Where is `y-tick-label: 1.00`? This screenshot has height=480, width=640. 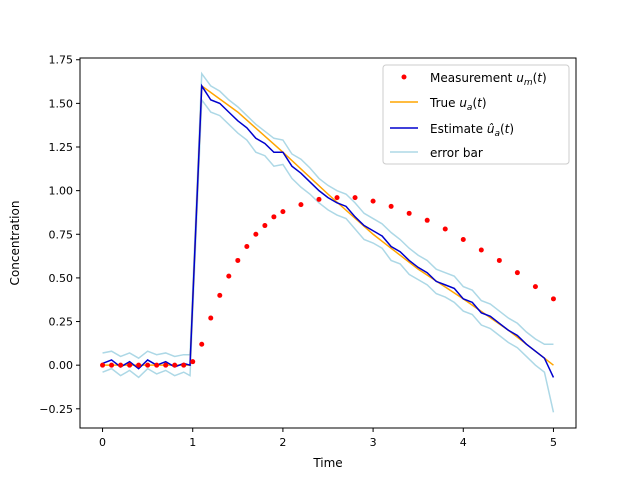
y-tick-label: 1.00 is located at coordinates (61, 191).